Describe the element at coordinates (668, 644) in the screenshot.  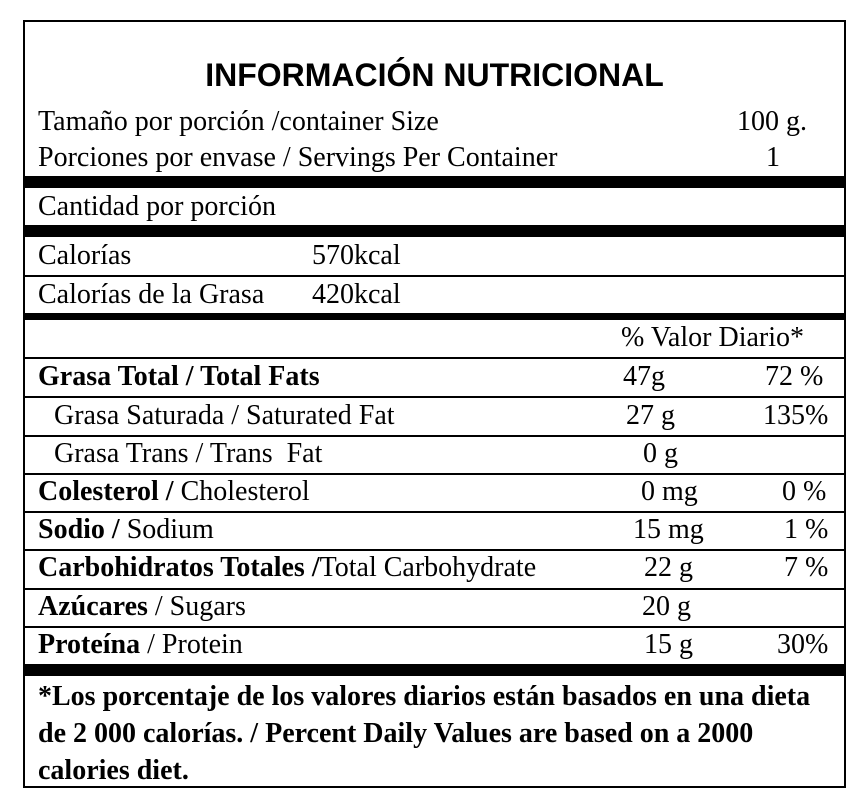
I see `nutrient-amount: 15 g` at that location.